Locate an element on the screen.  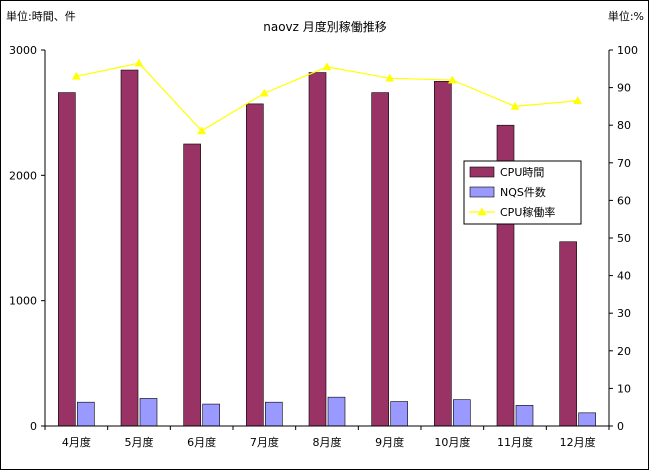
y-right-tick-label: 30 is located at coordinates (624, 313).